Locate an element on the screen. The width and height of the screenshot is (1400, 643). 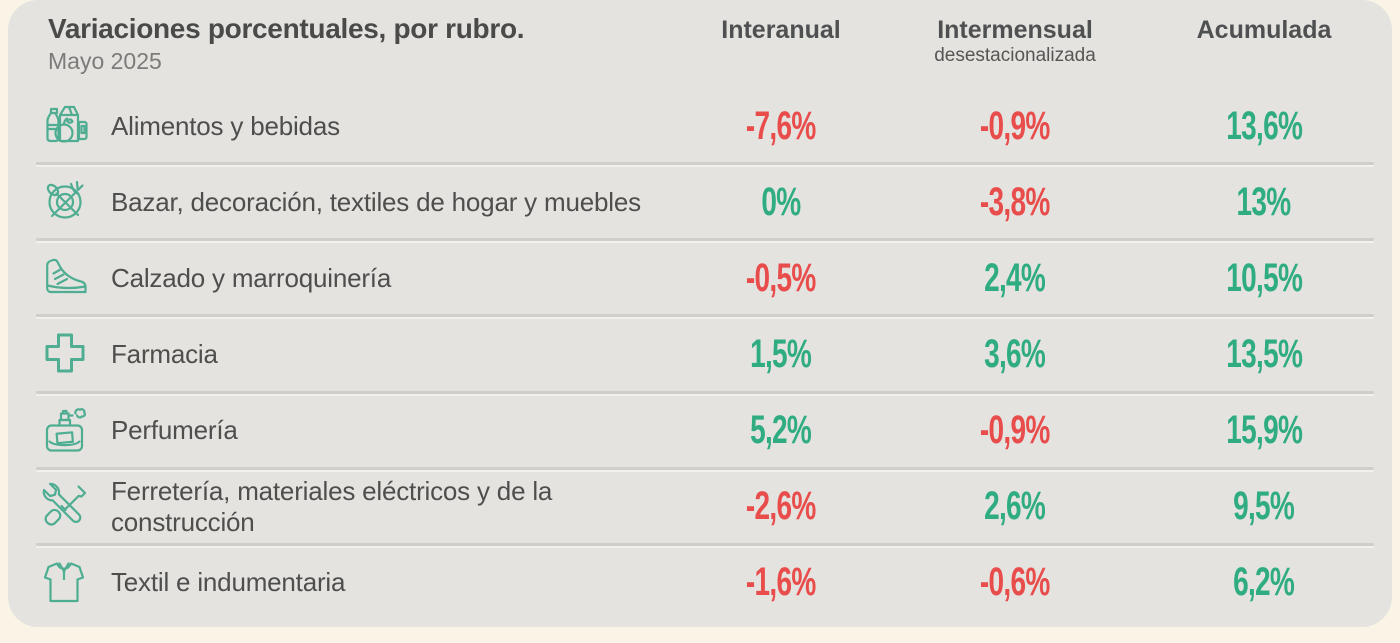
pharmacy-cross-icon is located at coordinates (65, 354).